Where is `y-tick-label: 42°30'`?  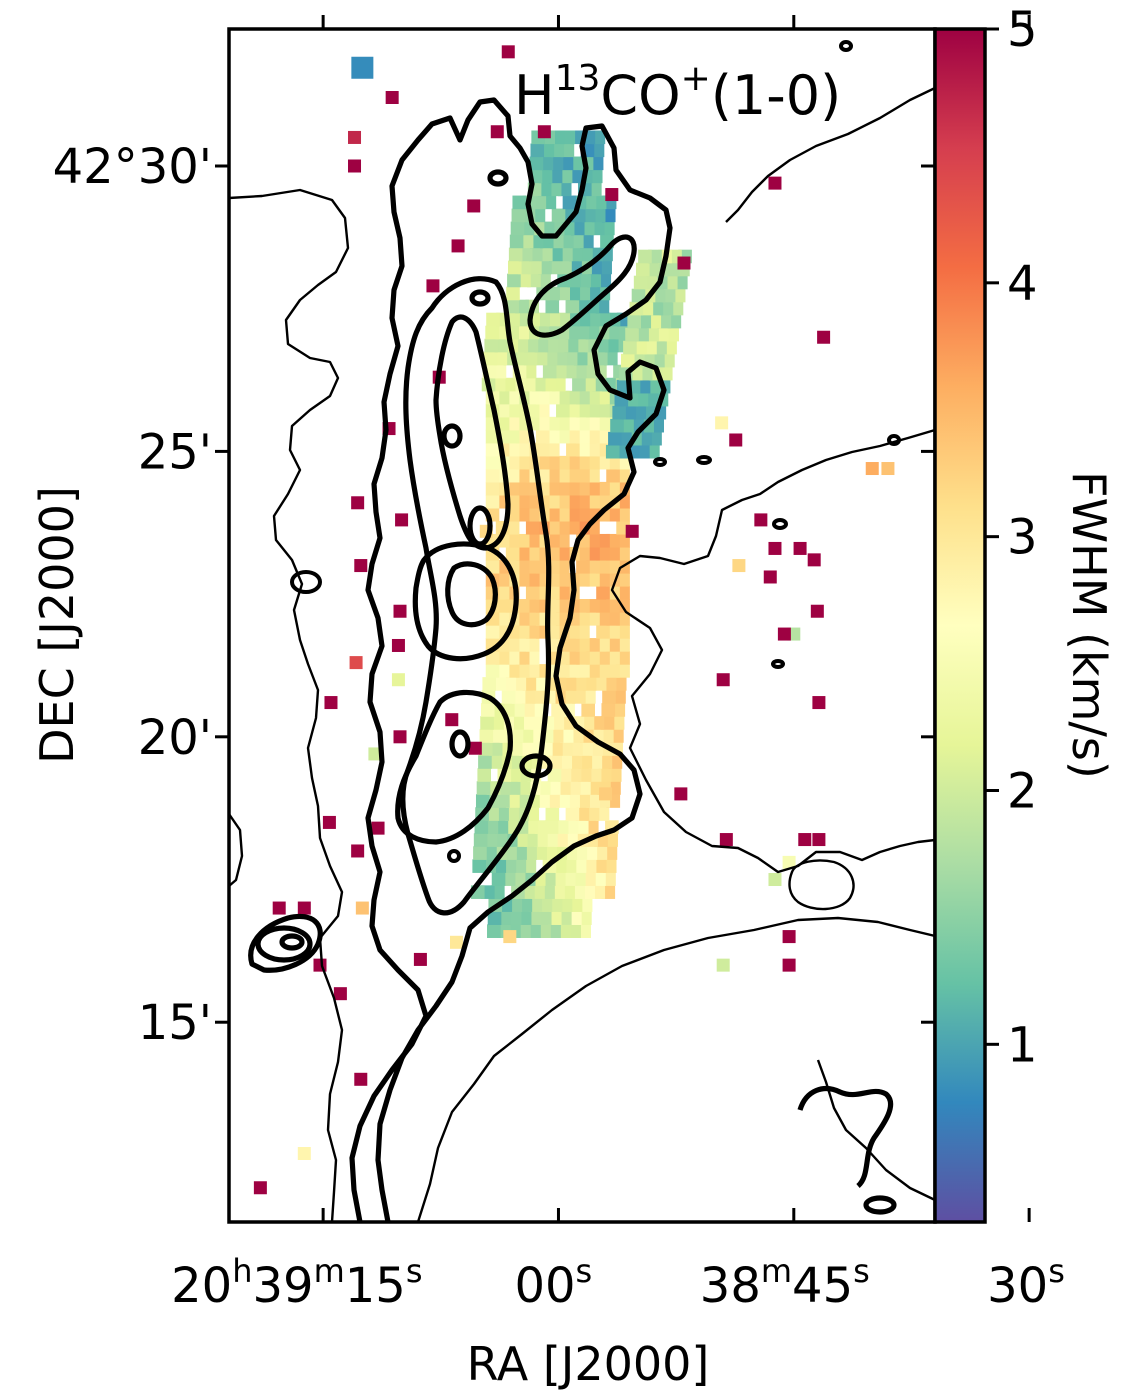
y-tick-label: 42°30' is located at coordinates (132, 167).